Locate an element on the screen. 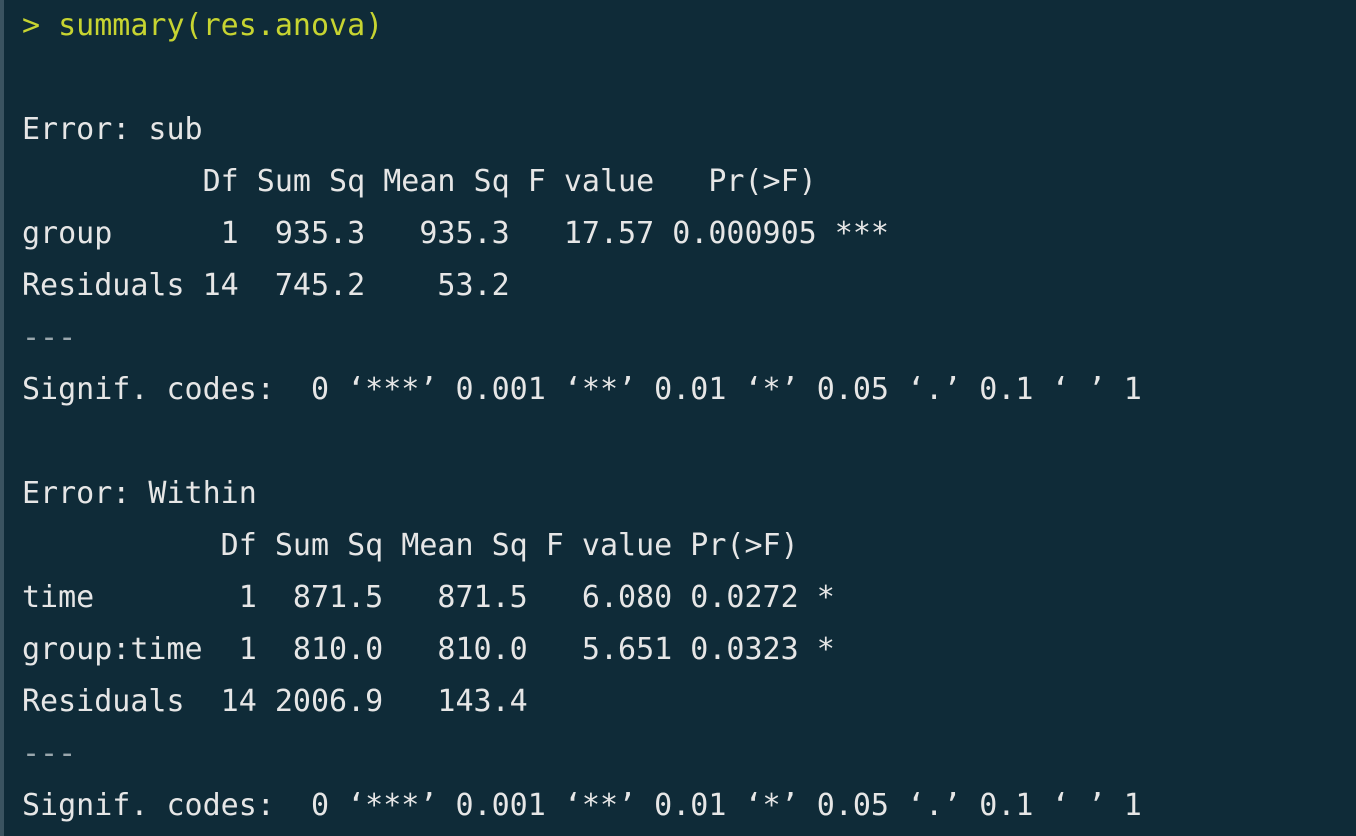 This screenshot has width=1356, height=836. error-header-sub: Error: sub is located at coordinates (112, 129).